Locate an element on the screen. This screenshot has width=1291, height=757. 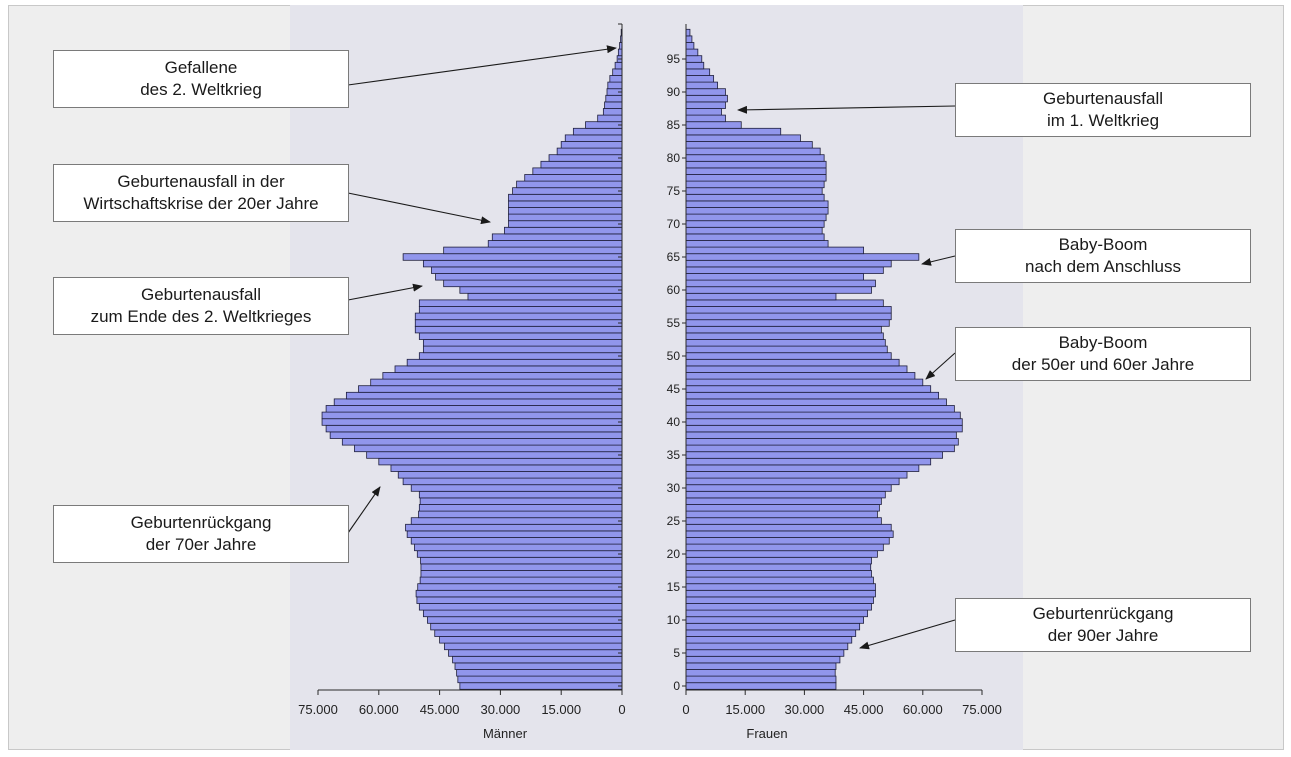
age-tick-label: 85 is located at coordinates (674, 125).